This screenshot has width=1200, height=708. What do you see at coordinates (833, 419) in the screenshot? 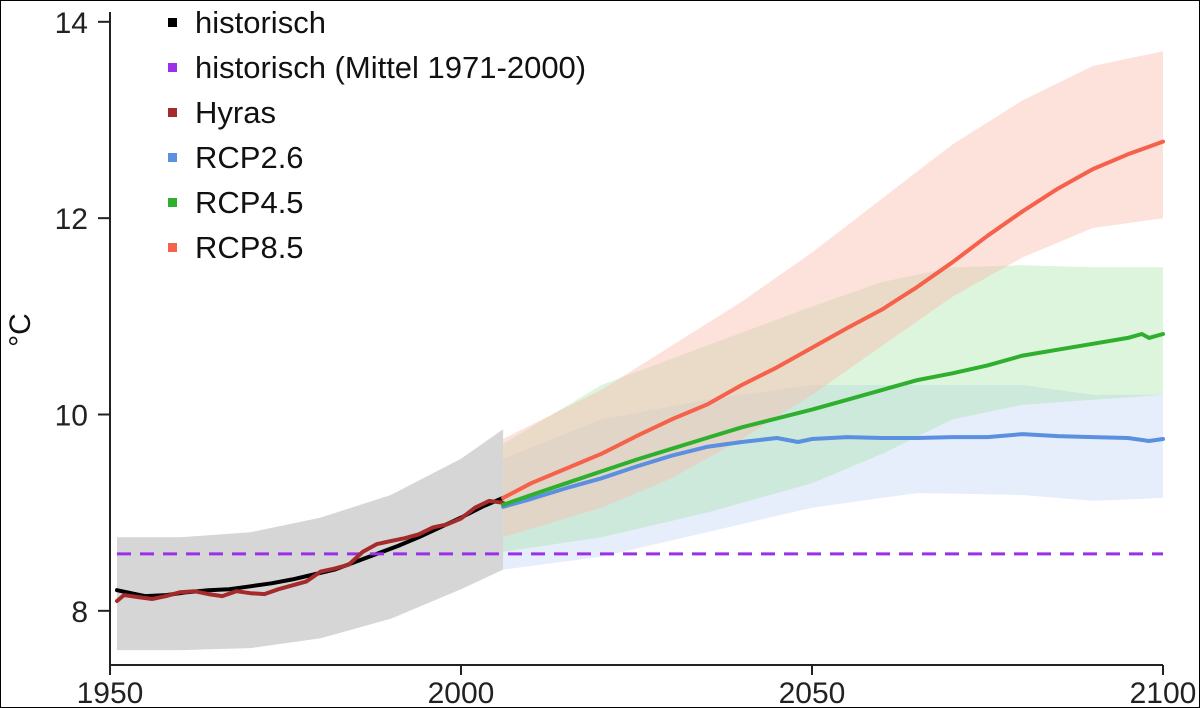
I see `rcp4-5-line` at bounding box center [833, 419].